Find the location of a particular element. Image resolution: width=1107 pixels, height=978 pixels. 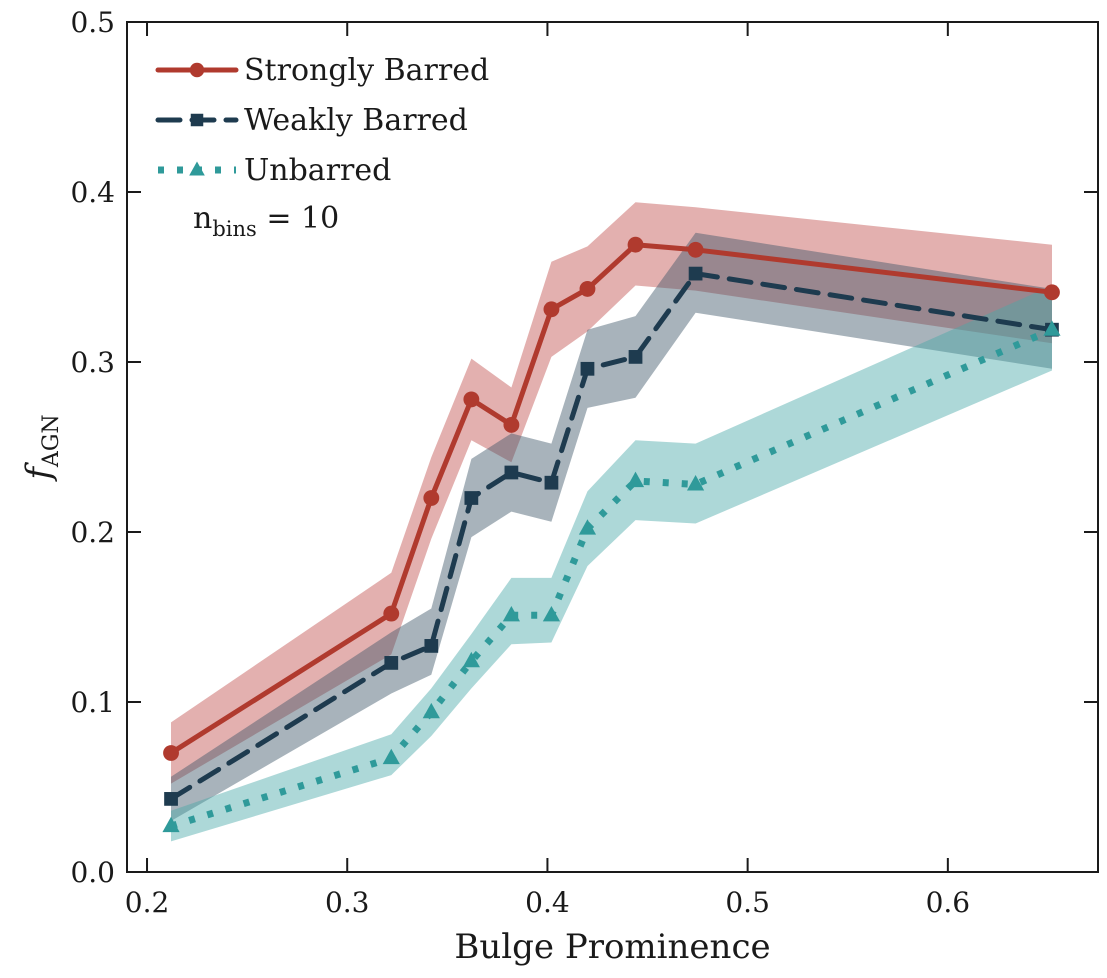

y-tick-label: 0.4 is located at coordinates (92, 192).